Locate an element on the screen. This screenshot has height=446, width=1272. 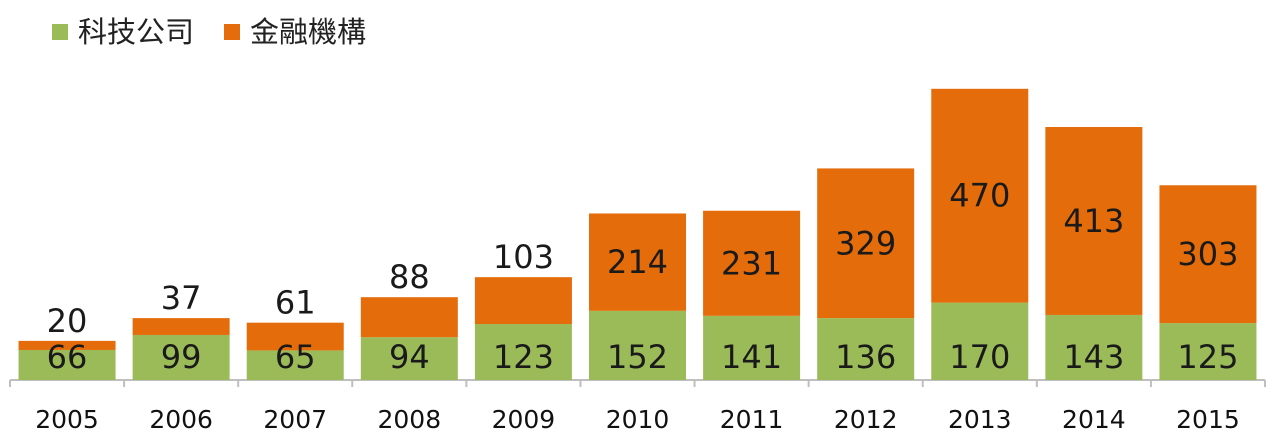
data-label-finance: 413 is located at coordinates (1093, 221).